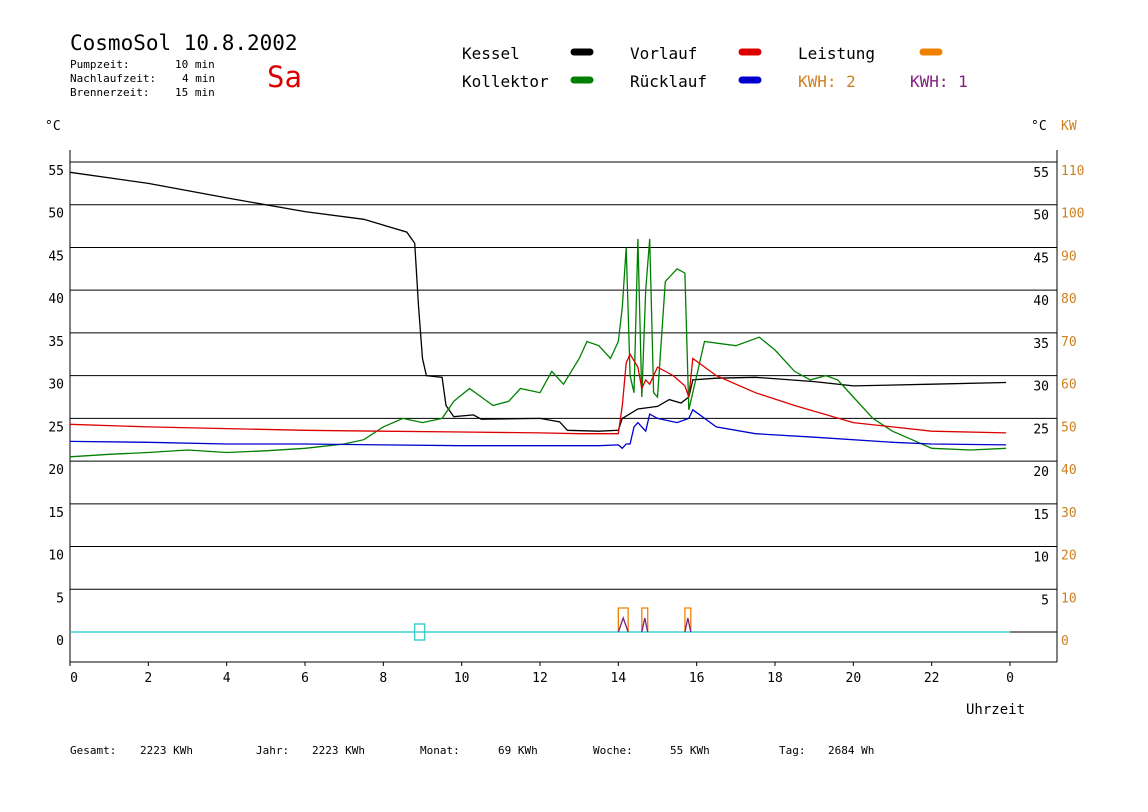 This screenshot has height=812, width=1148. I want to click on footer-tag-value: 2684 Wh, so click(851, 750).